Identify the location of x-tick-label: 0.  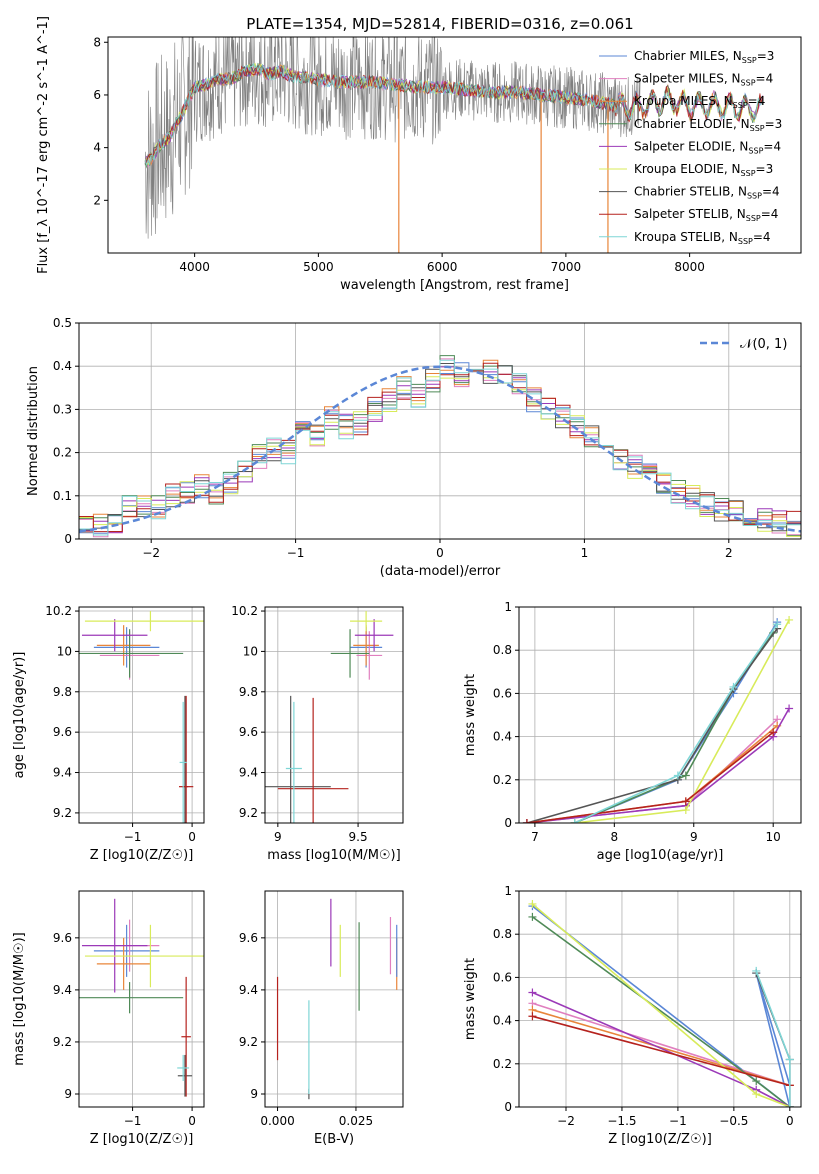
(192, 1121).